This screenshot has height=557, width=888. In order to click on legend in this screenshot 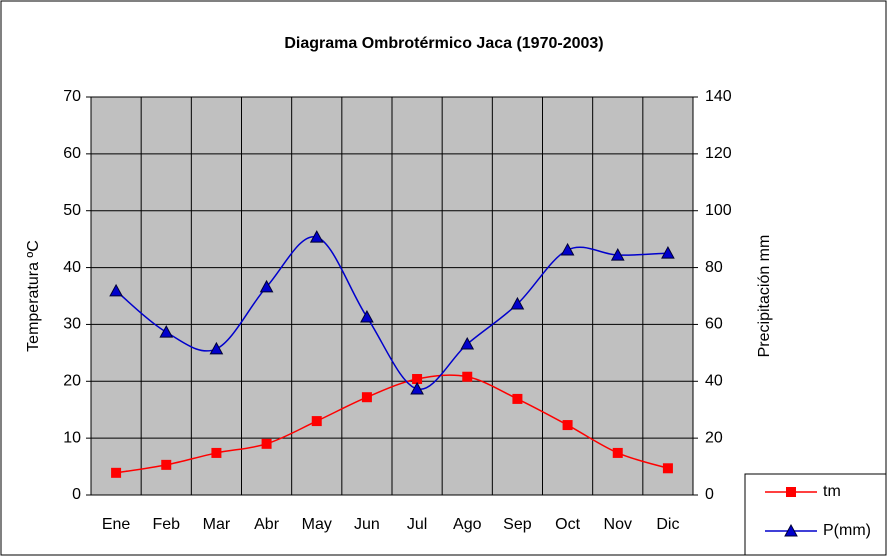, I will do `click(815, 514)`.